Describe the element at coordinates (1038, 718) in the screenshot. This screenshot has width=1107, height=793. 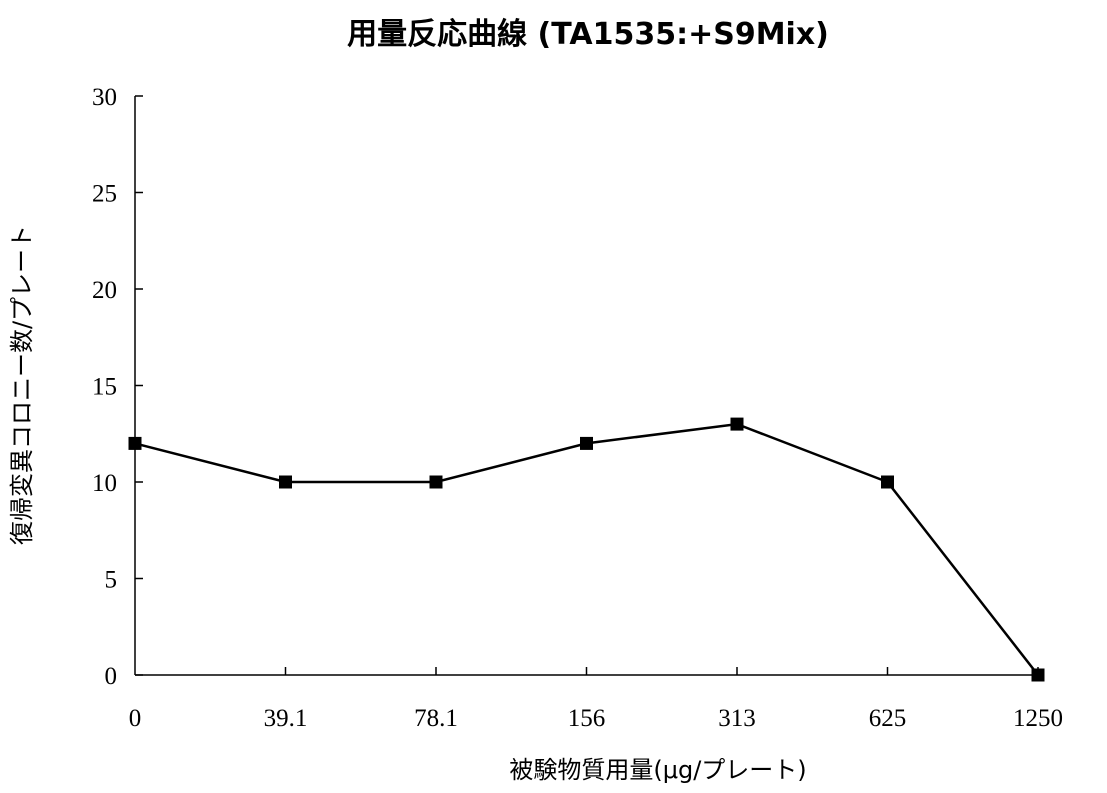
I see `x-tick-label: 1250` at that location.